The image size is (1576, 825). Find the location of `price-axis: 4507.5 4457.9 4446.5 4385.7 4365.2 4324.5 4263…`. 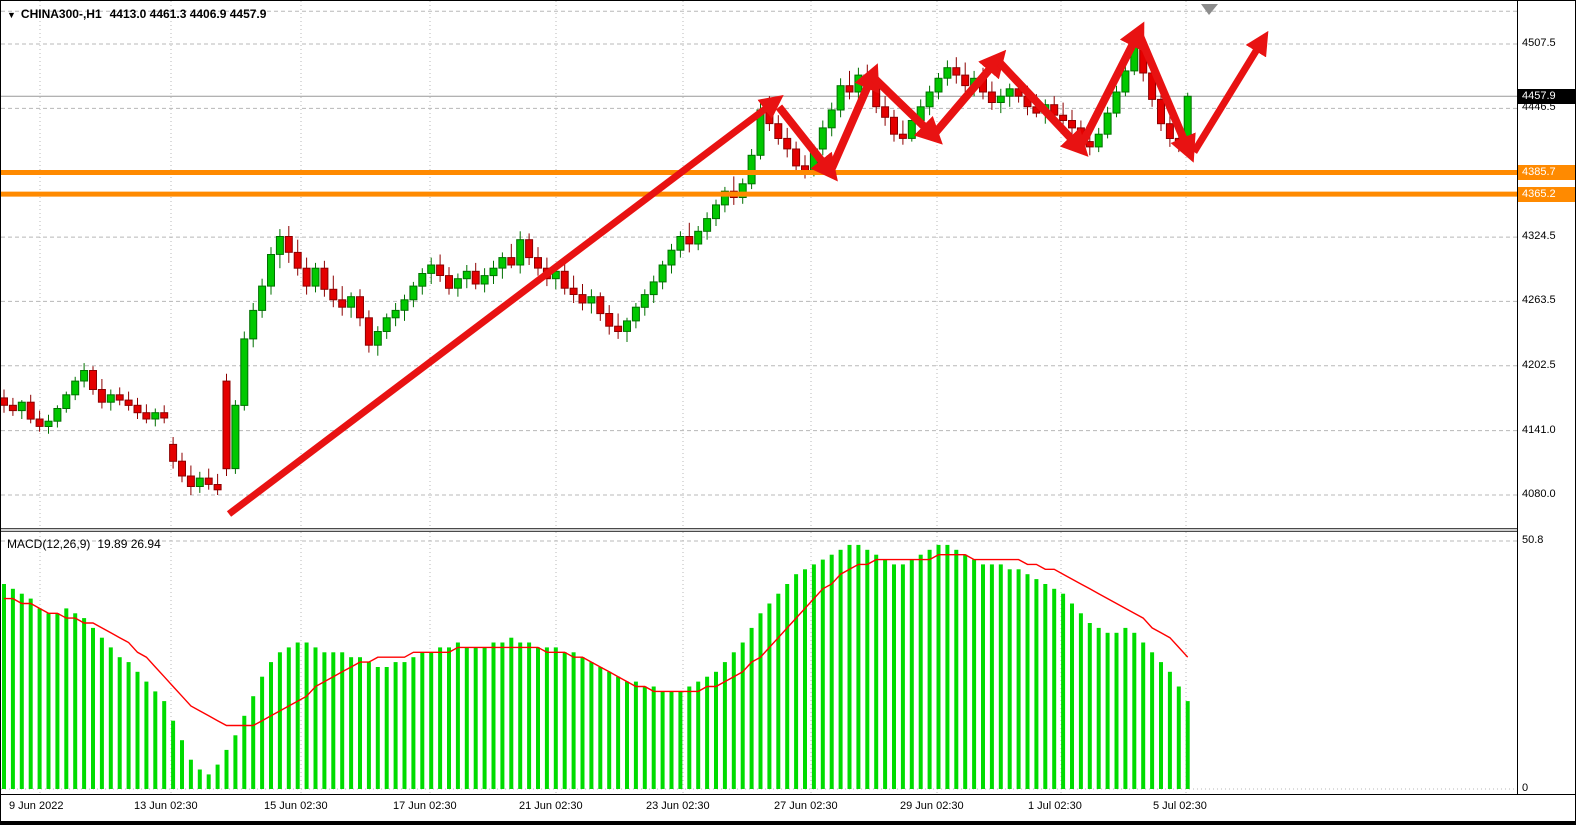

price-axis: 4507.5 4457.9 4446.5 4385.7 4365.2 4324.5 4263… is located at coordinates (1546, 397).